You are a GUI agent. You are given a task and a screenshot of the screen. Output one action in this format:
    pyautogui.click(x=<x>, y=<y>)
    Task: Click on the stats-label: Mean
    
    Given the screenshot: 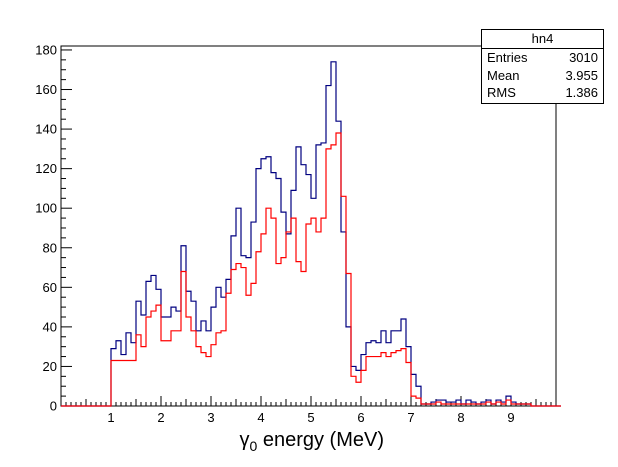 What is the action you would take?
    pyautogui.click(x=503, y=75)
    